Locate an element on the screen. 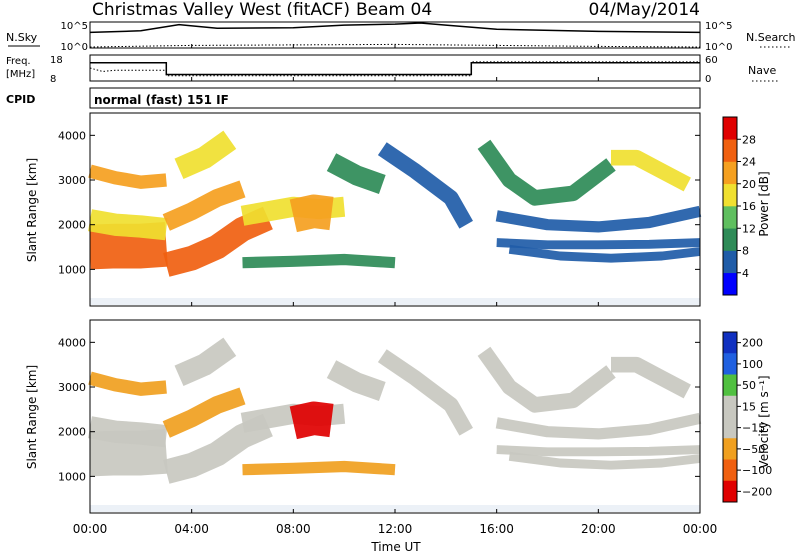 The height and width of the screenshot is (554, 800). power-colorbar-tick-label: 4 is located at coordinates (745, 273).